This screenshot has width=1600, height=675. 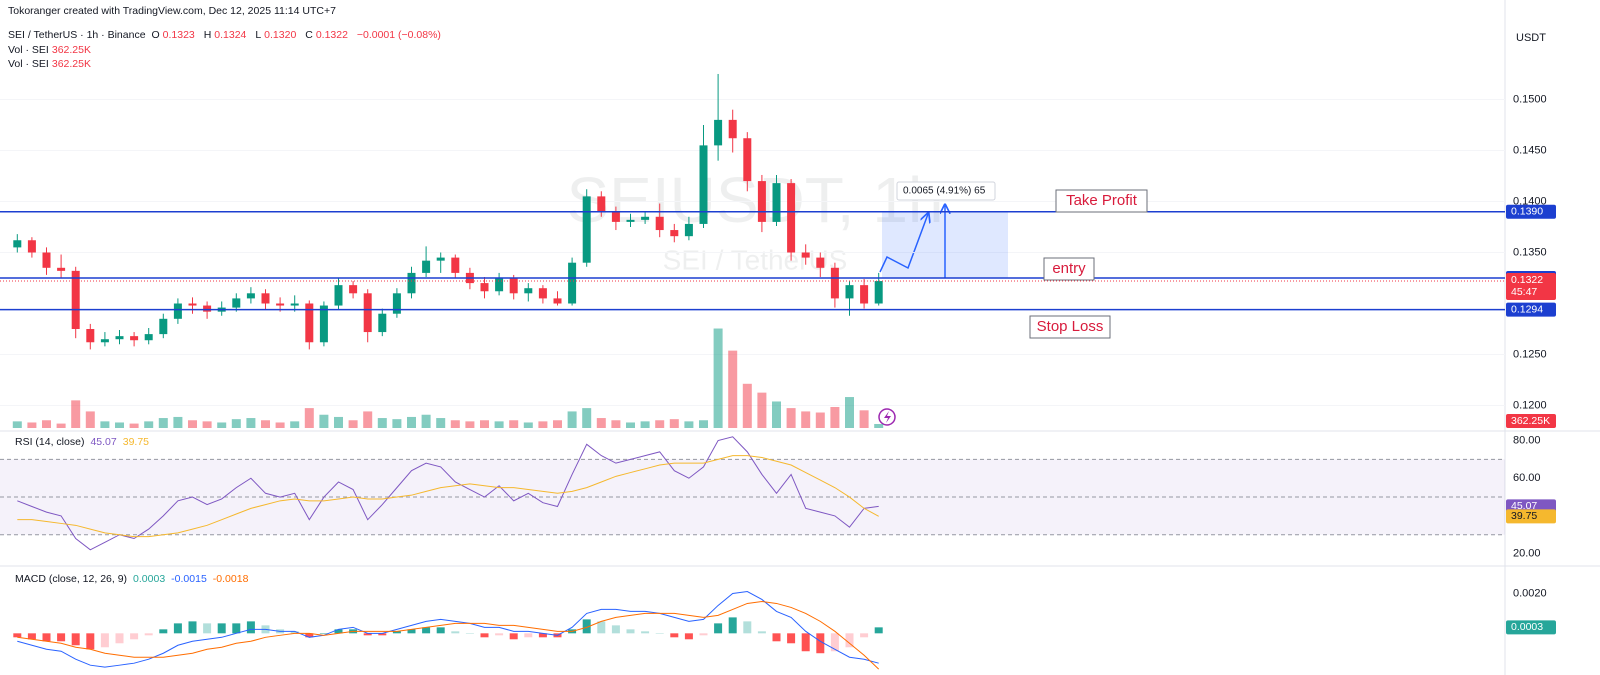 What do you see at coordinates (1527, 478) in the screenshot?
I see `y-tick-label: 60.00` at bounding box center [1527, 478].